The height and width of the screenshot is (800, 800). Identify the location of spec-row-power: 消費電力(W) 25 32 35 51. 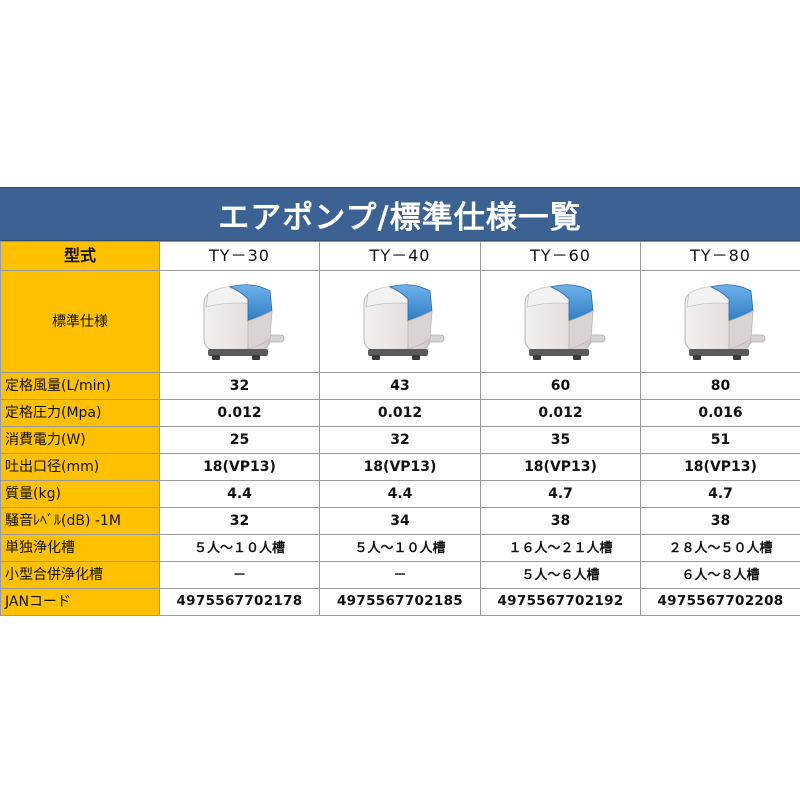
(400, 440).